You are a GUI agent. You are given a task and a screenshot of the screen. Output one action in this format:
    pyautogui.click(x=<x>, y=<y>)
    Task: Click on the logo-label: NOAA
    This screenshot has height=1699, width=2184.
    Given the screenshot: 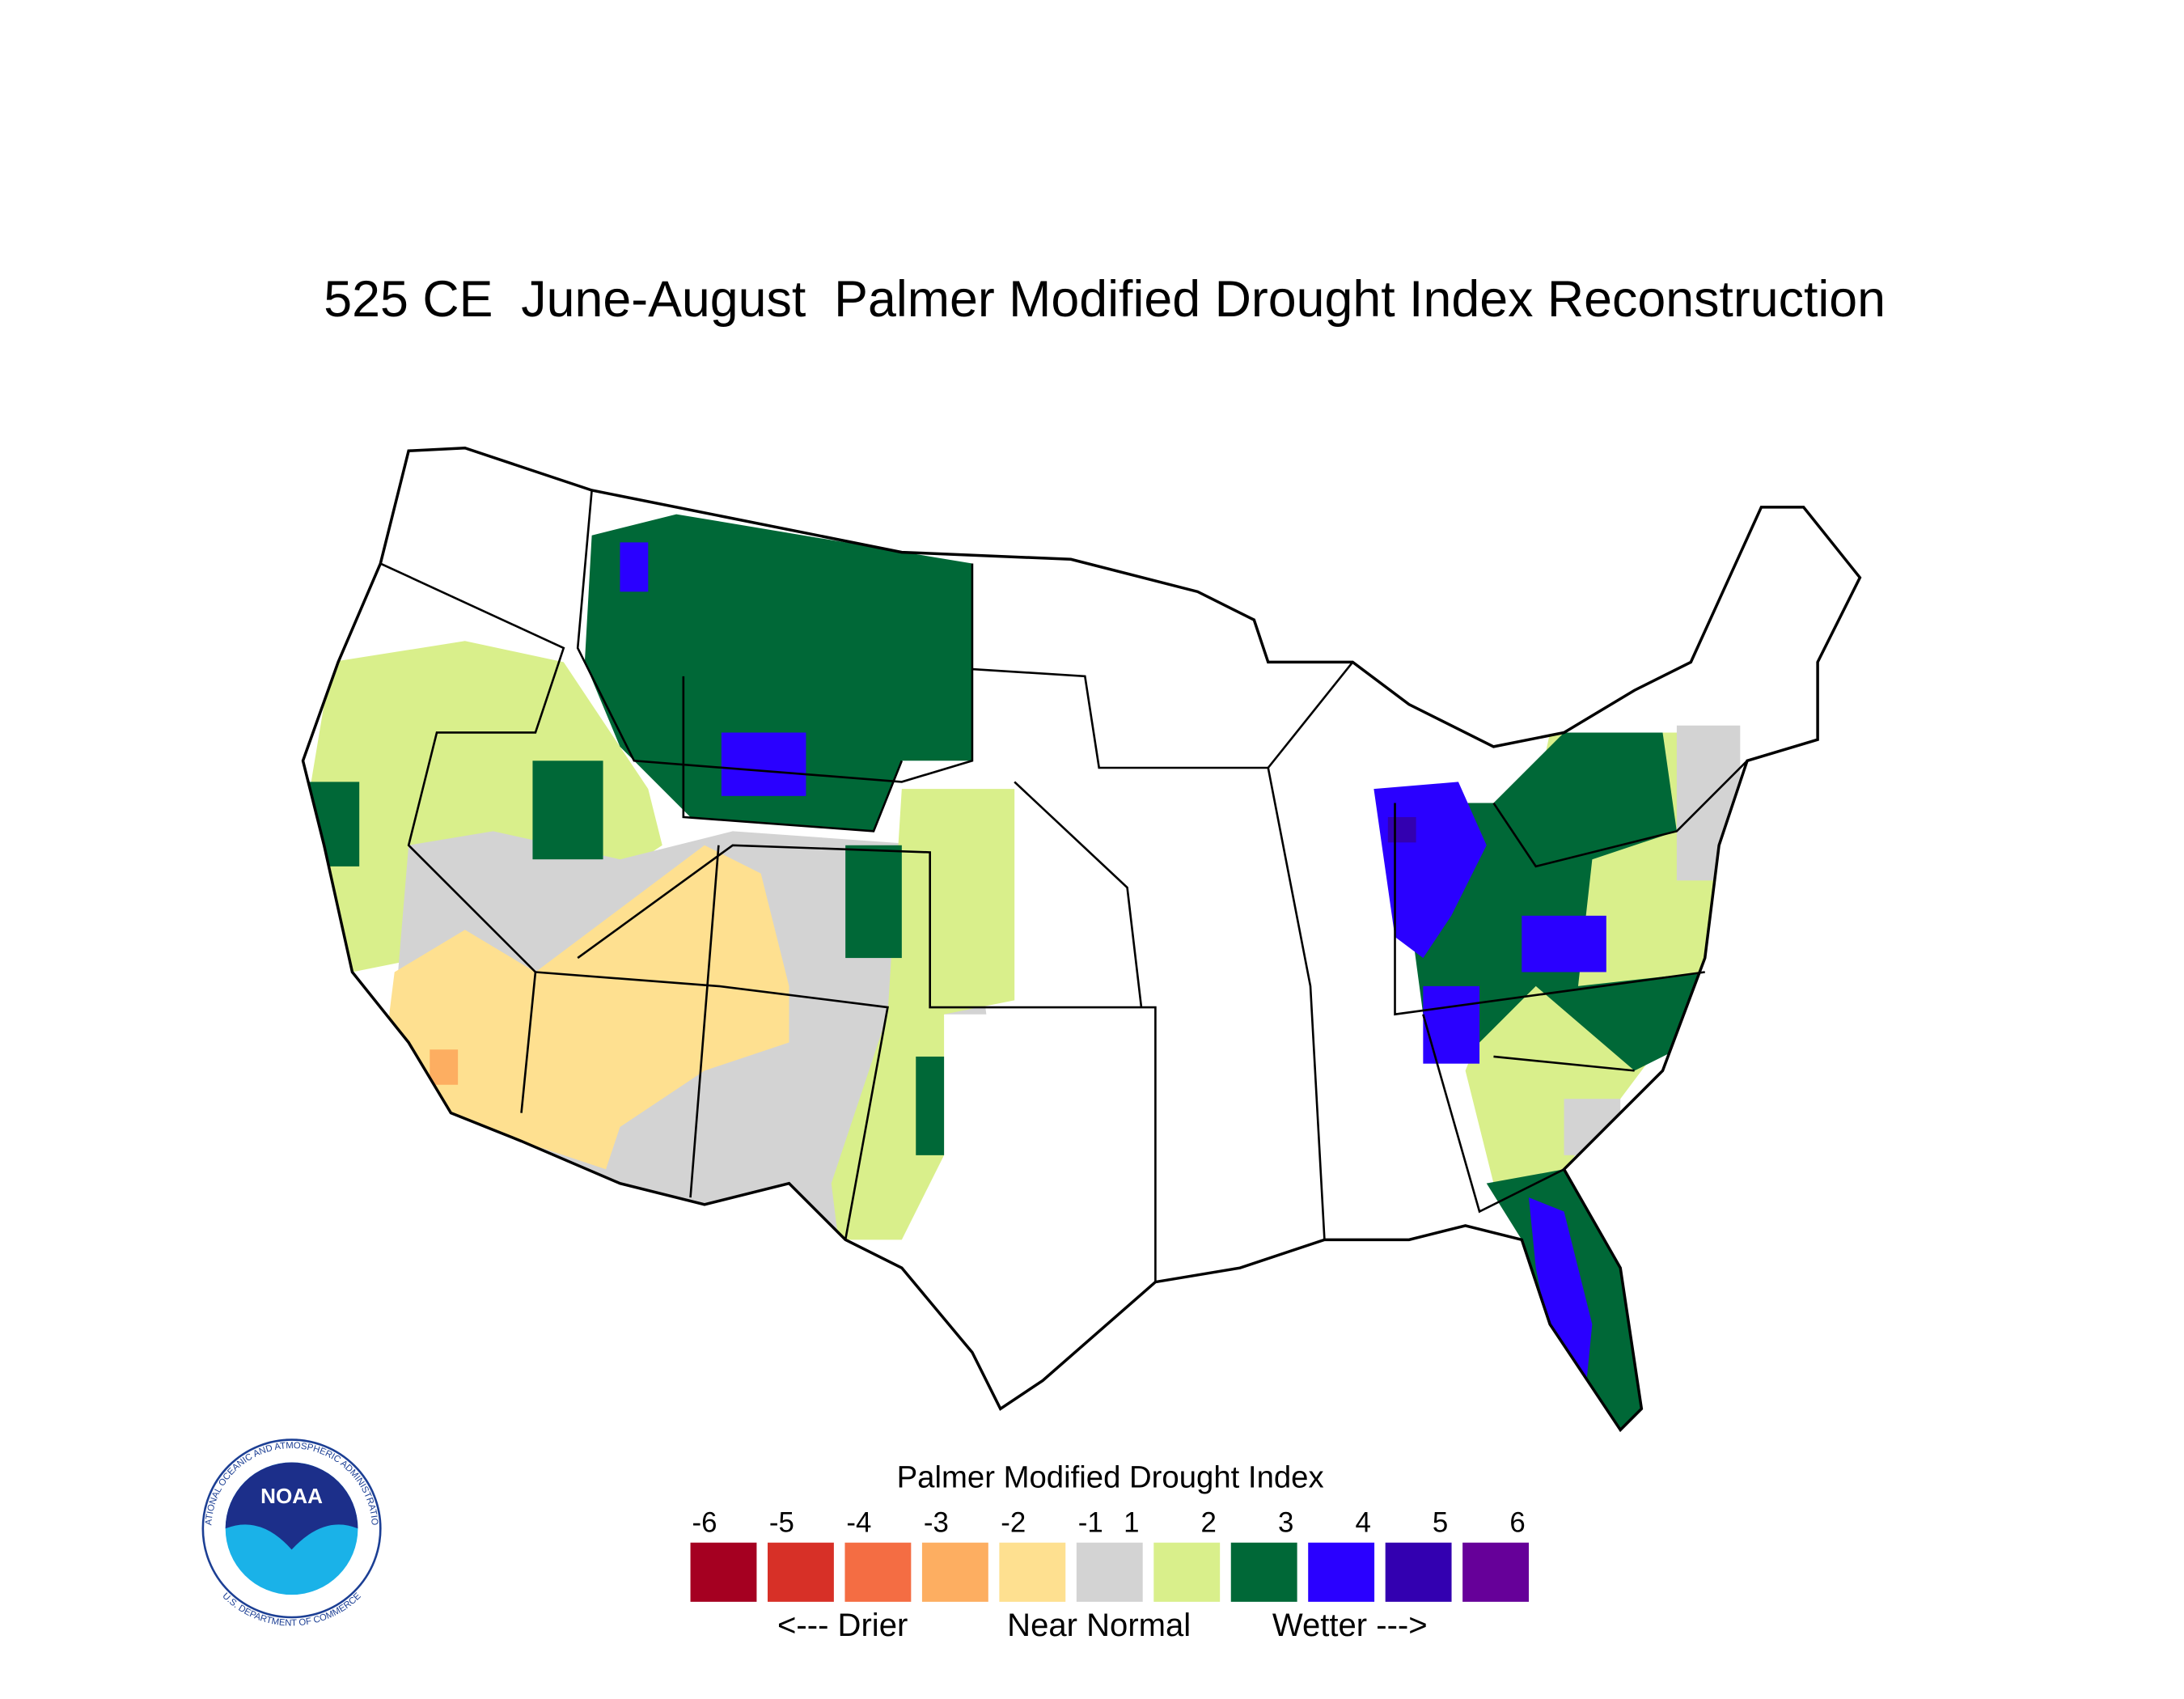 What is the action you would take?
    pyautogui.click(x=291, y=1496)
    